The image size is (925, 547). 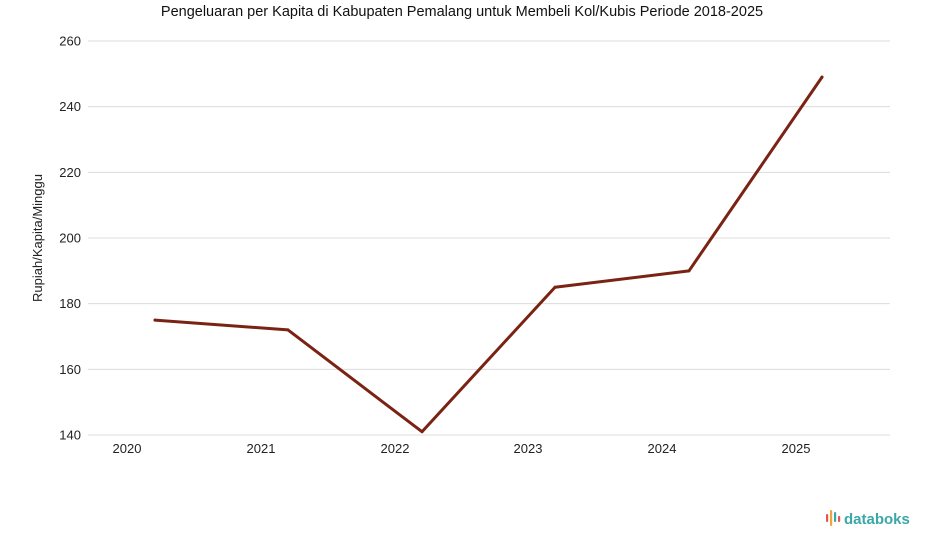 I want to click on databoks-logo: databoks, so click(x=868, y=519).